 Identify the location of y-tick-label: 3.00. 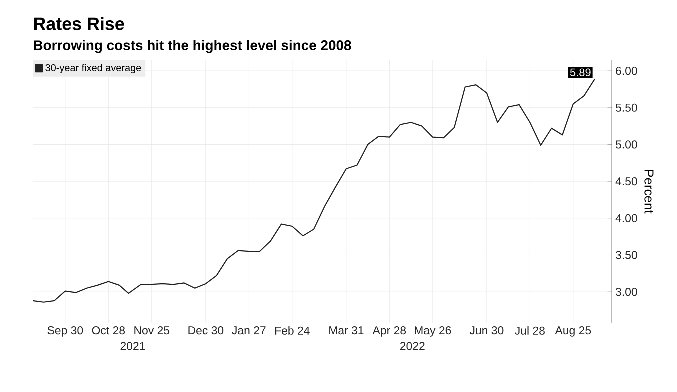
(627, 292).